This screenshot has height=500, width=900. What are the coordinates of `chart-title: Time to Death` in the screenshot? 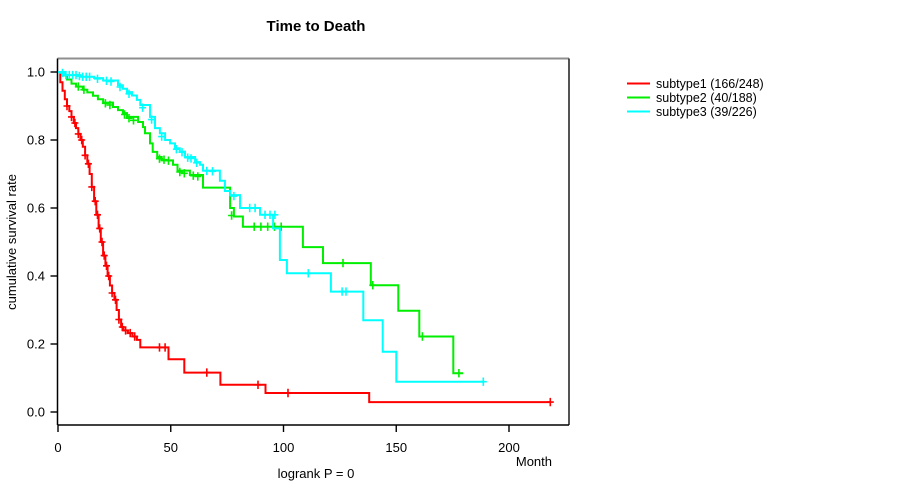 It's located at (316, 26).